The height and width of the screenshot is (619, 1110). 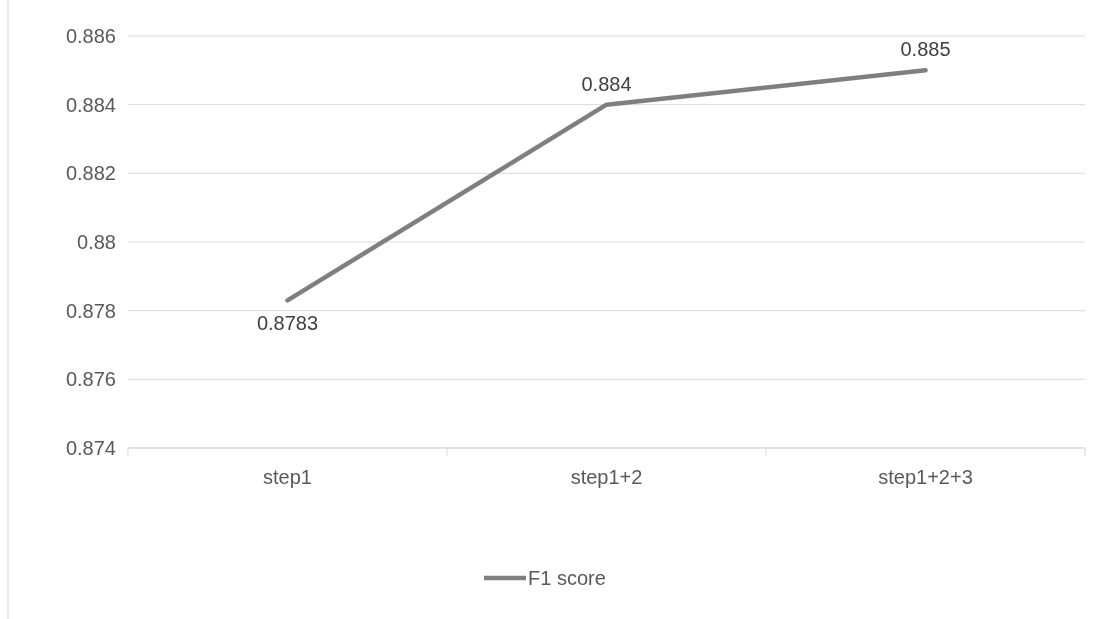 I want to click on x-tick-label: step1+2, so click(x=606, y=477).